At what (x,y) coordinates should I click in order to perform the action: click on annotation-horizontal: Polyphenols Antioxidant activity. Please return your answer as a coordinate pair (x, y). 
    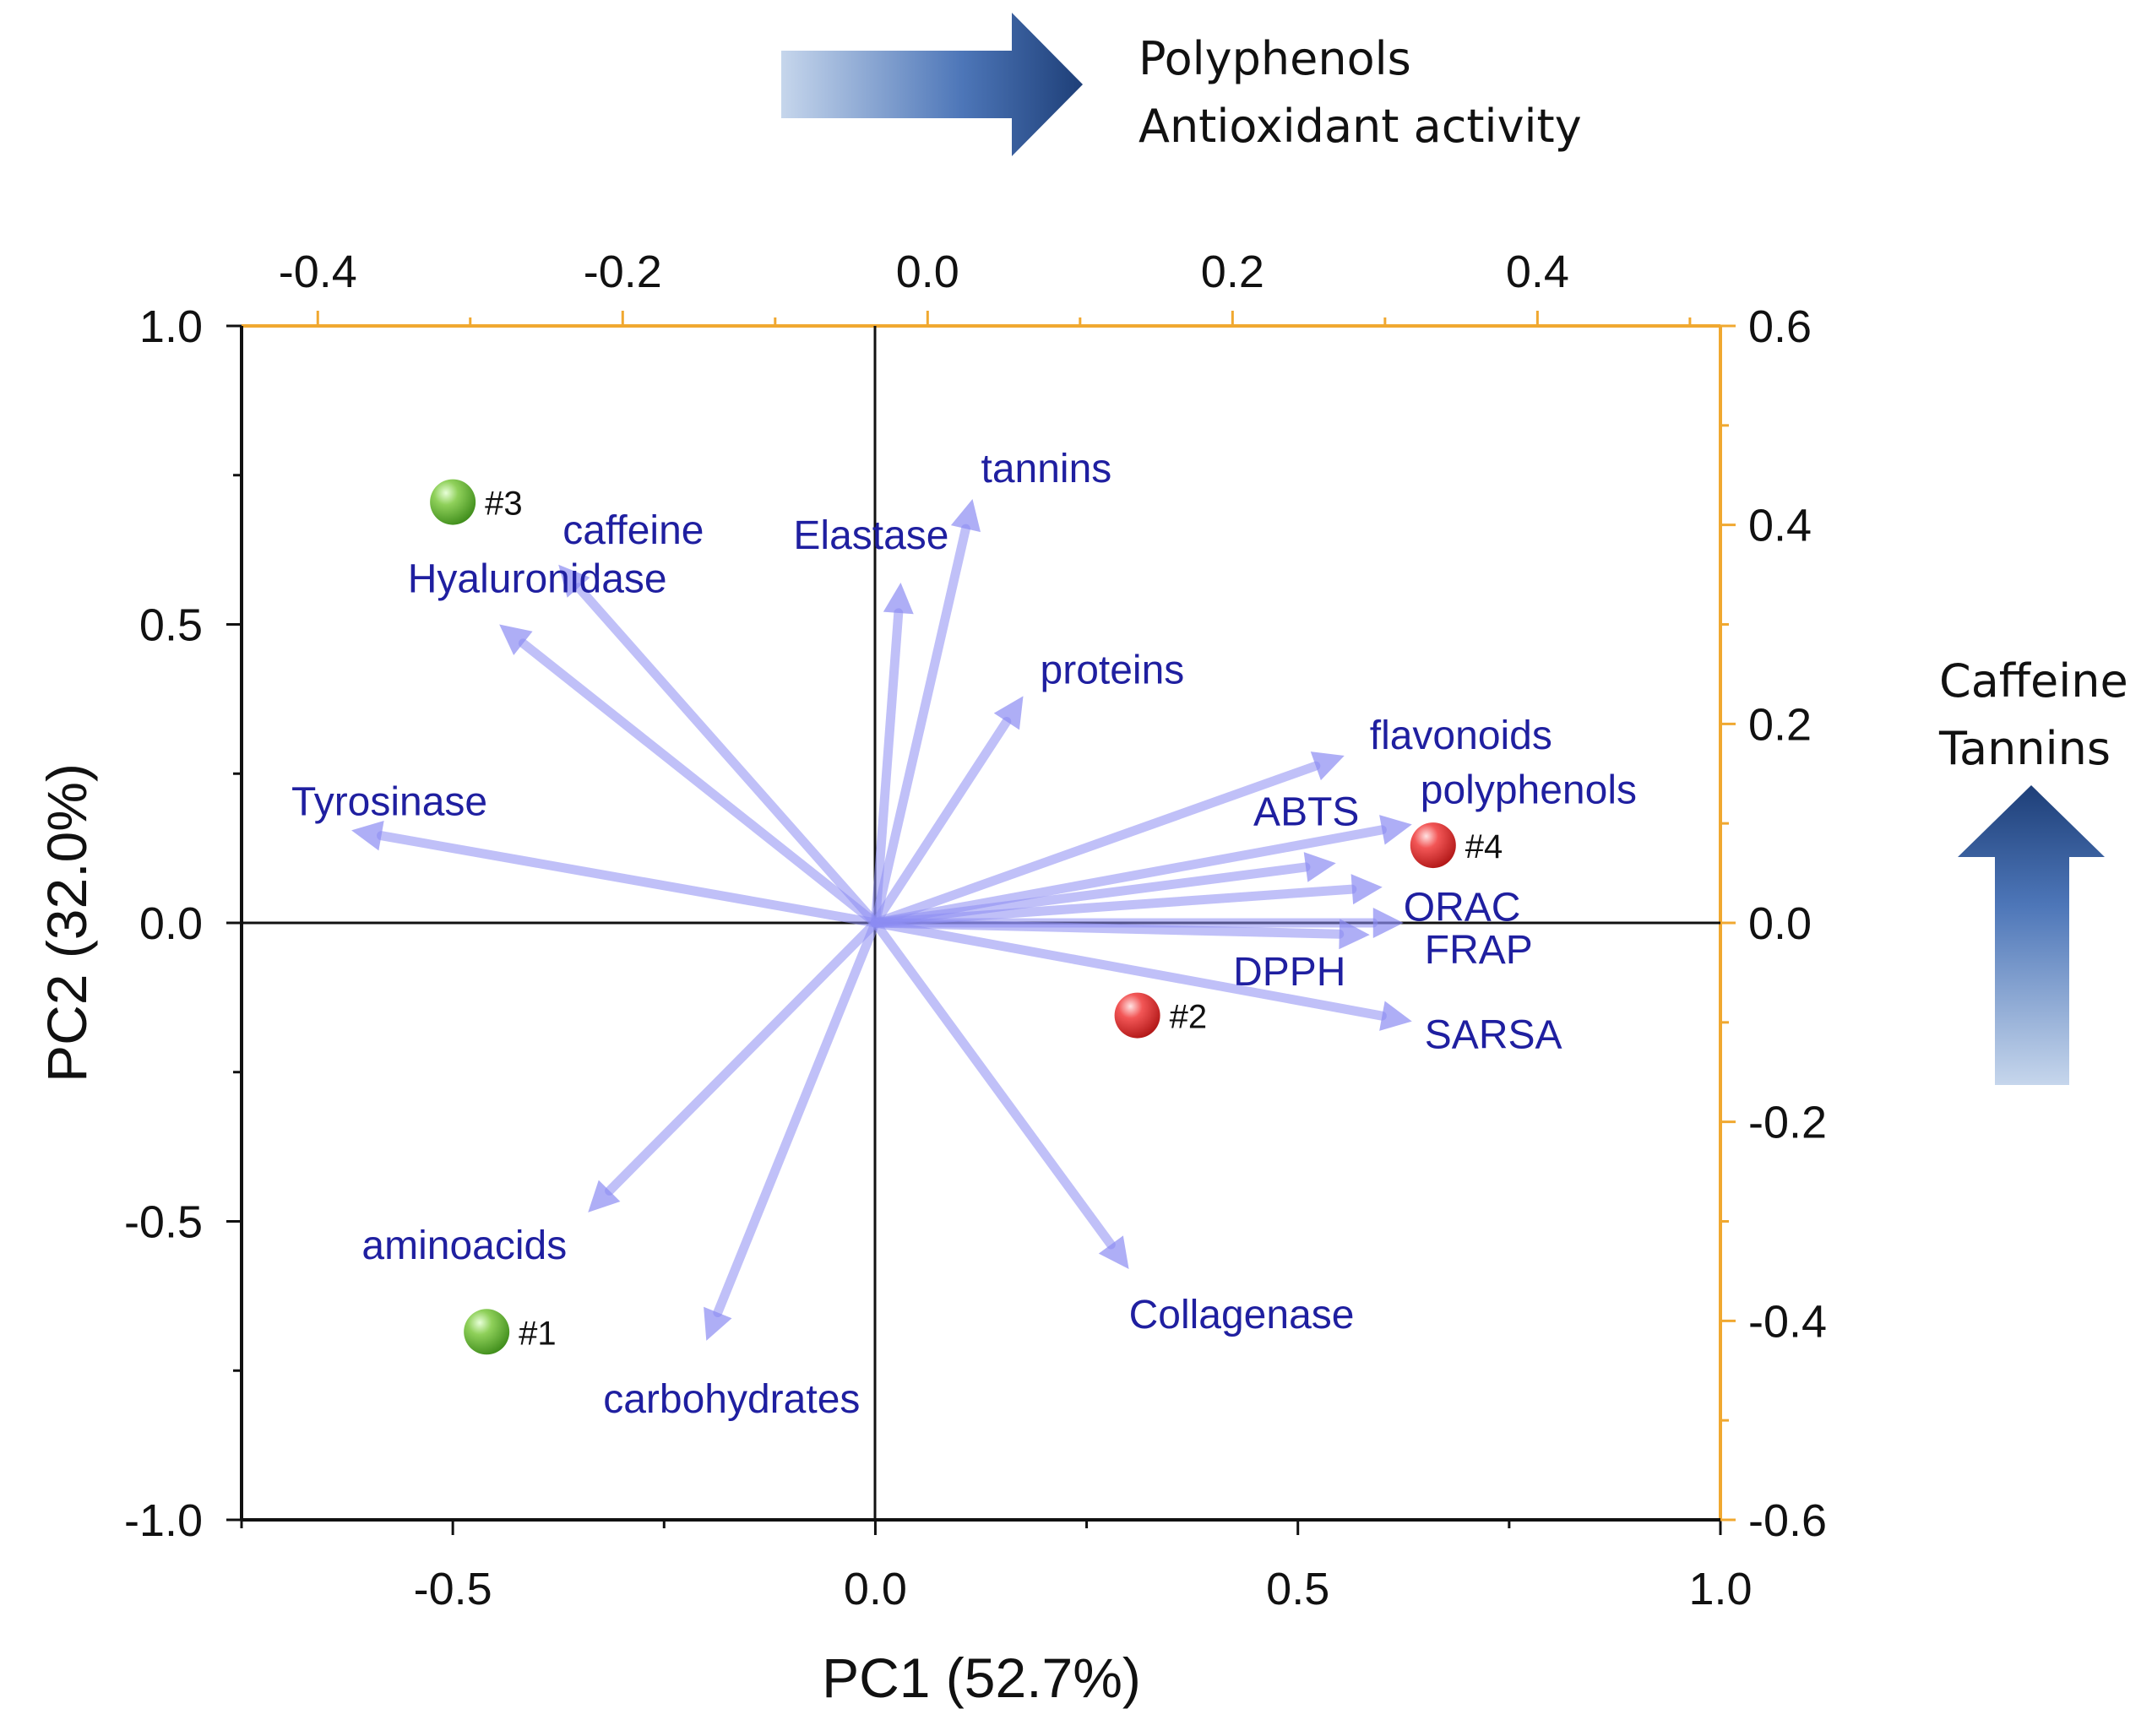
    Looking at the image, I should click on (1181, 85).